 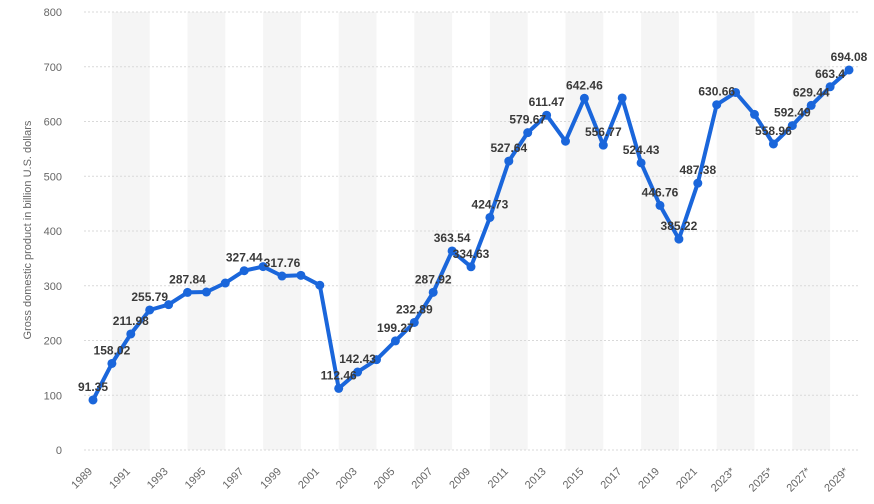 What do you see at coordinates (82, 479) in the screenshot?
I see `x-tick-label: 1989` at bounding box center [82, 479].